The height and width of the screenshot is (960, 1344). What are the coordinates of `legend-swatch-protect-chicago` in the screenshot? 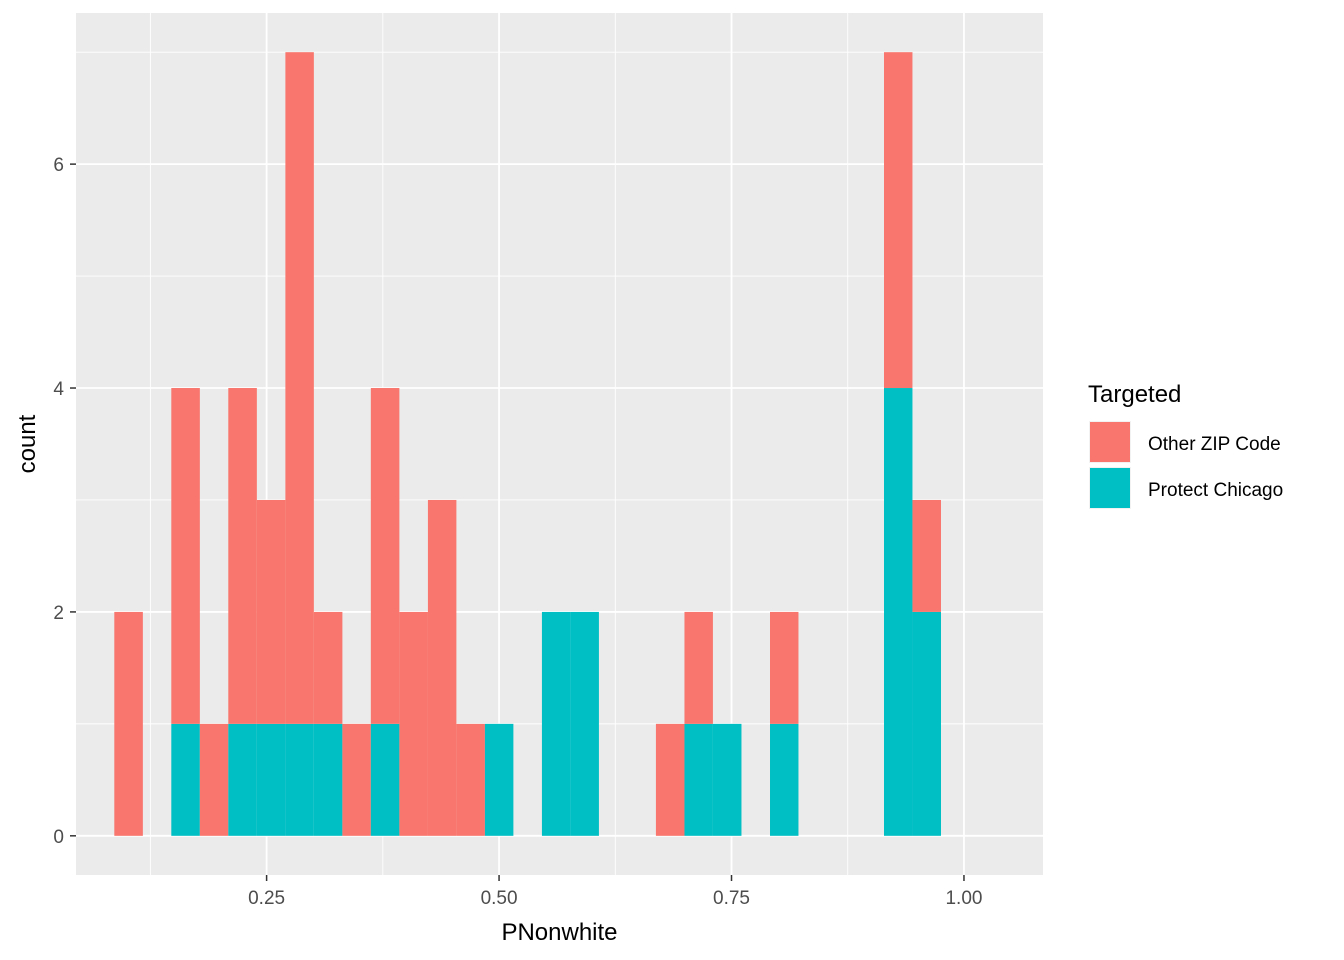 It's located at (1110, 488).